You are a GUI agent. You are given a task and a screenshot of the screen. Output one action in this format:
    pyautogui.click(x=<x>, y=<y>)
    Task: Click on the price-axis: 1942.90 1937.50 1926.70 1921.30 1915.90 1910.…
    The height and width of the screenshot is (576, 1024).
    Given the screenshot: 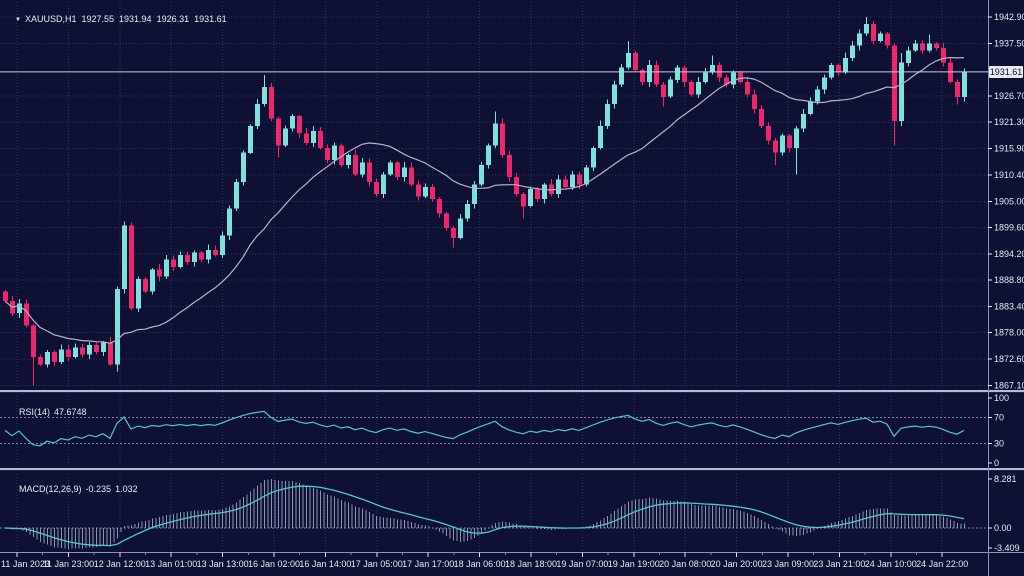 What is the action you would take?
    pyautogui.click(x=1006, y=201)
    